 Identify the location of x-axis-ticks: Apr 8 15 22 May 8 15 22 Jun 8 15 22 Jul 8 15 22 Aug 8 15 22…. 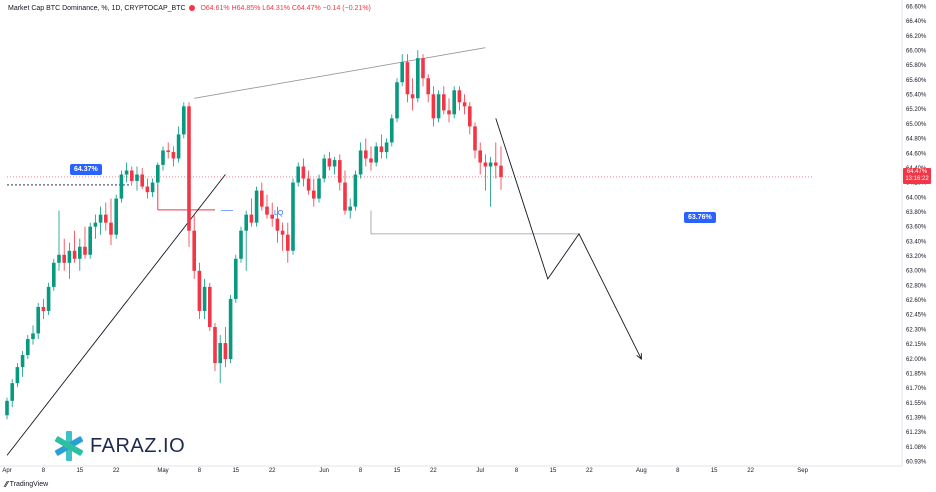
(405, 471).